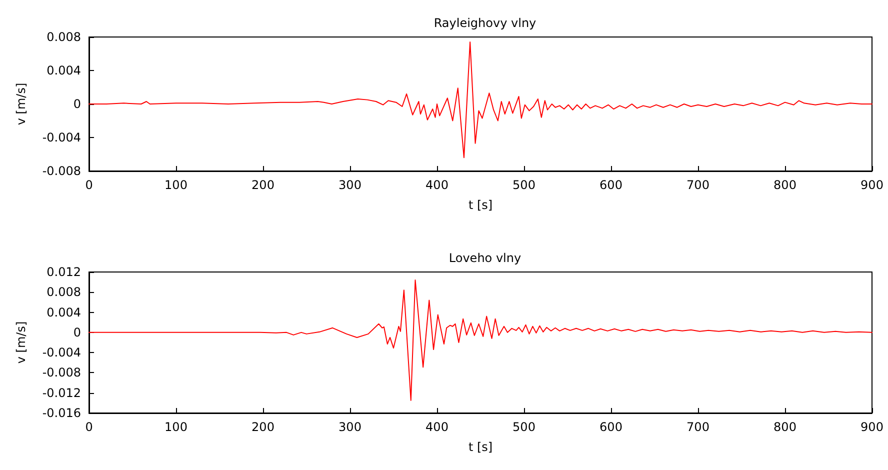 The height and width of the screenshot is (470, 888). I want to click on y-tick-label: -0.012, so click(61, 393).